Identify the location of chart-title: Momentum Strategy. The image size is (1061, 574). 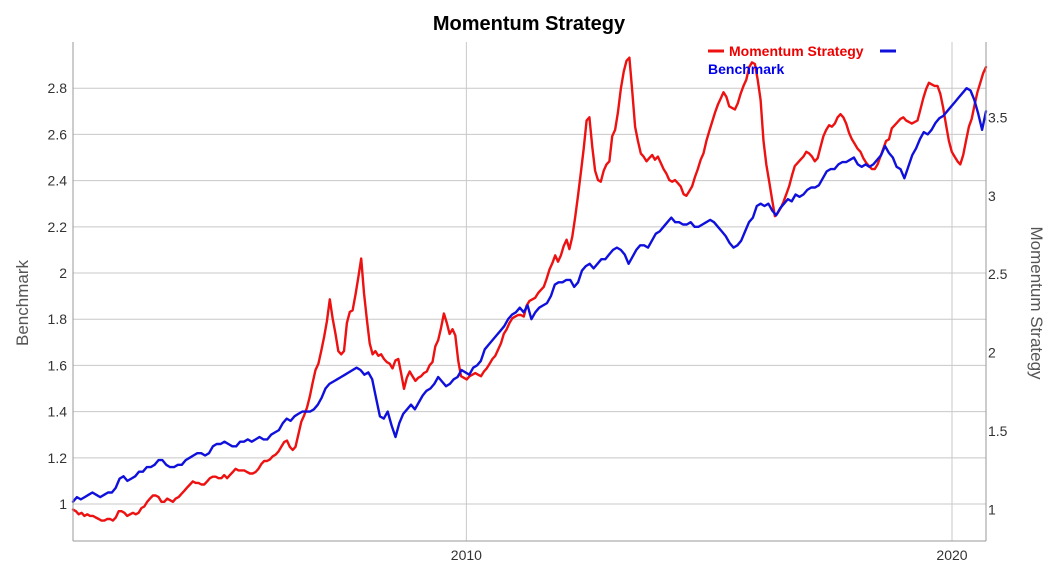
(529, 24).